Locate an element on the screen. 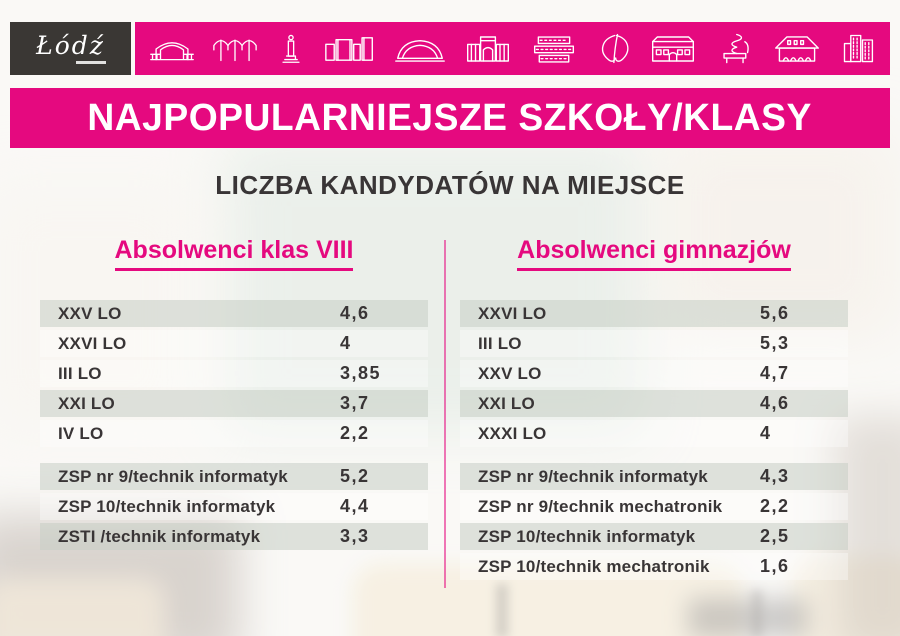 Image resolution: width=900 pixels, height=636 pixels. column-header-label: Absolwenci gimnazjów is located at coordinates (654, 253).